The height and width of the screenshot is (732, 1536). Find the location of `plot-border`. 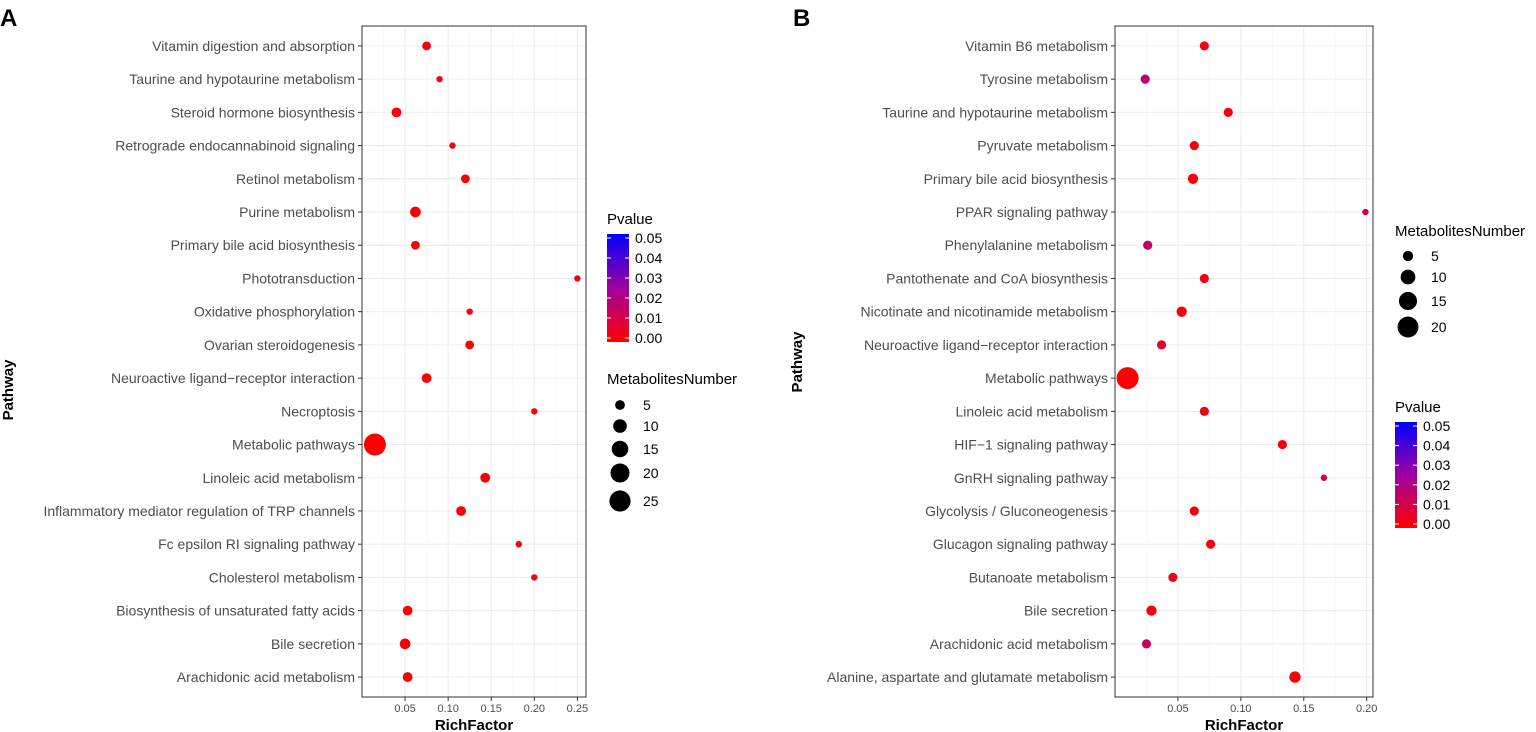

plot-border is located at coordinates (474, 361).